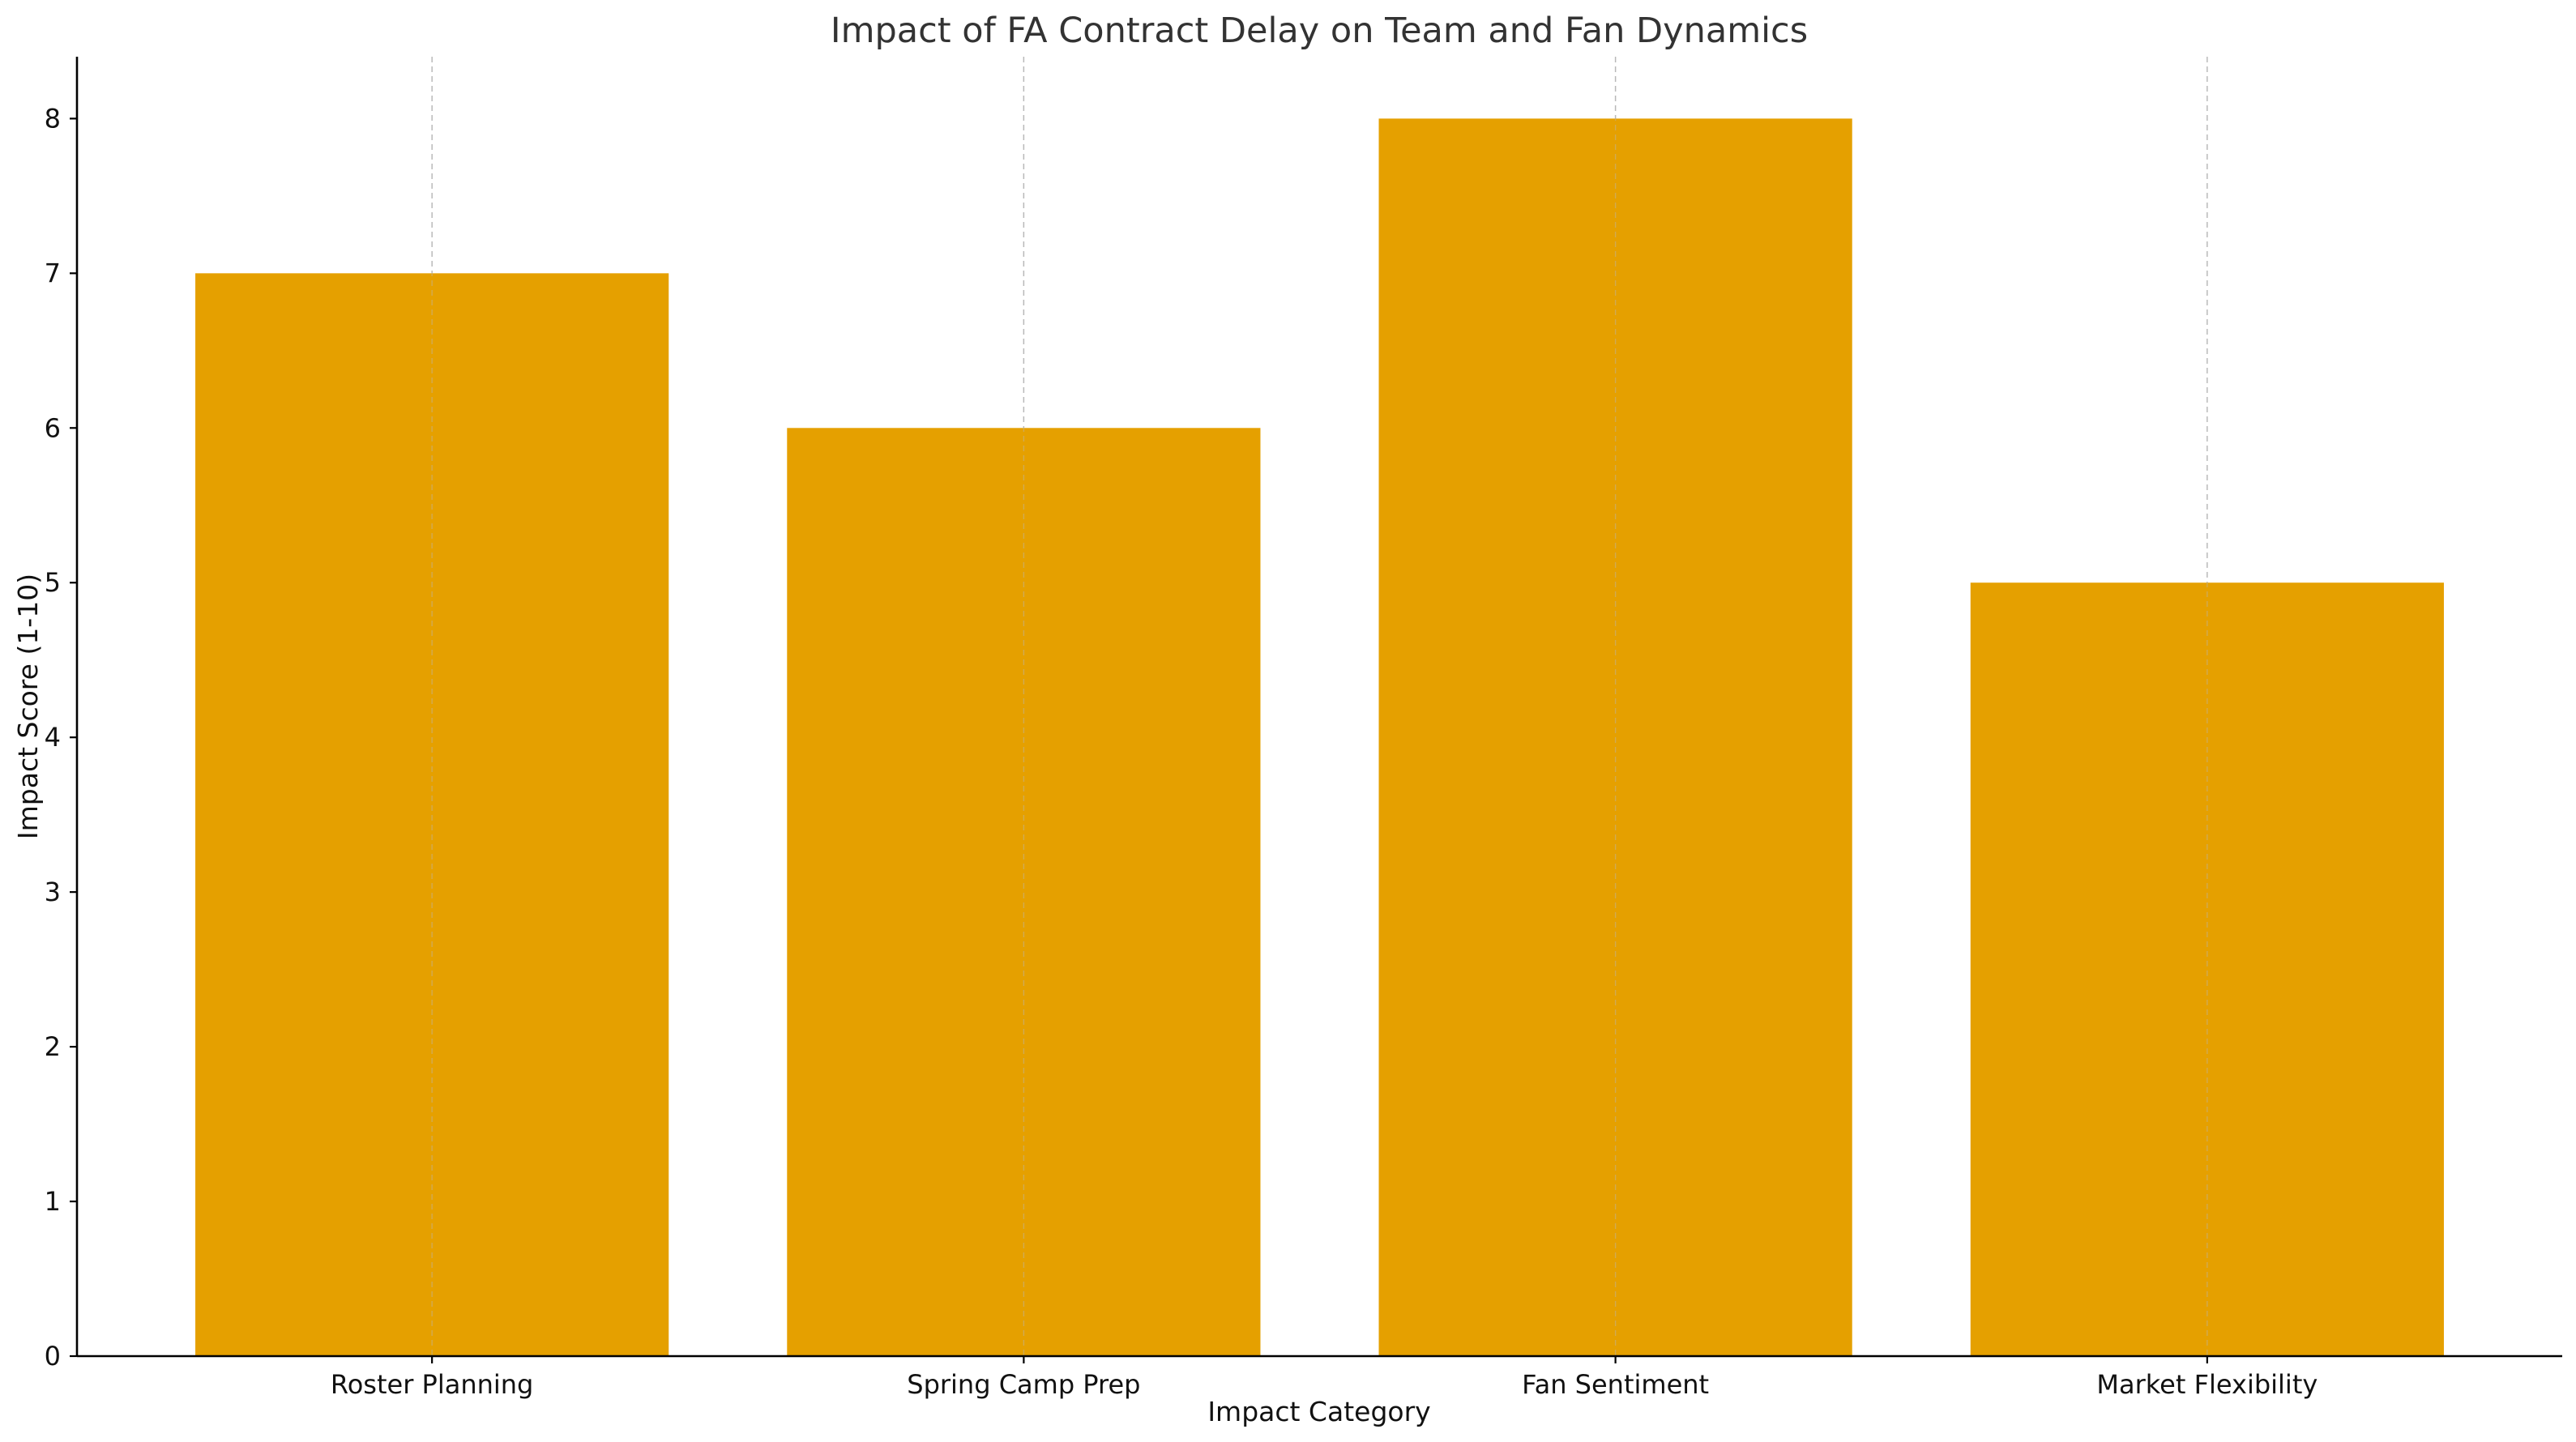 This screenshot has width=2576, height=1442. What do you see at coordinates (53, 1356) in the screenshot?
I see `y-tick-label: 0` at bounding box center [53, 1356].